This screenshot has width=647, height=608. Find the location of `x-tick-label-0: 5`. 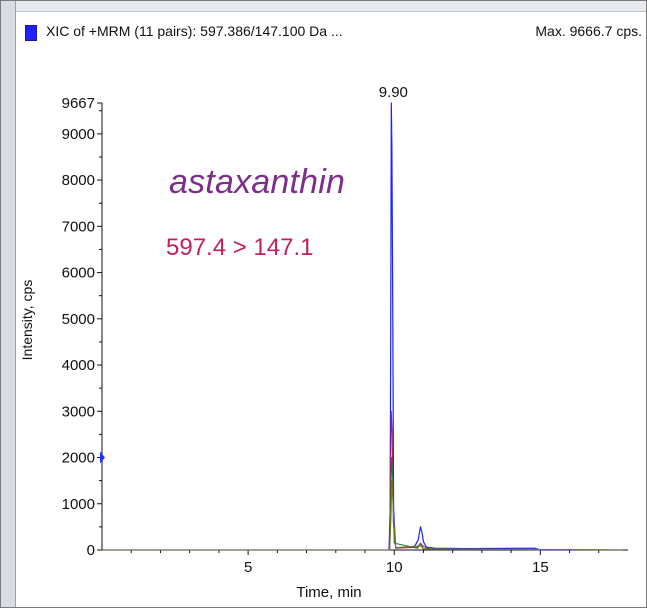

x-tick-label-0: 5 is located at coordinates (248, 567).